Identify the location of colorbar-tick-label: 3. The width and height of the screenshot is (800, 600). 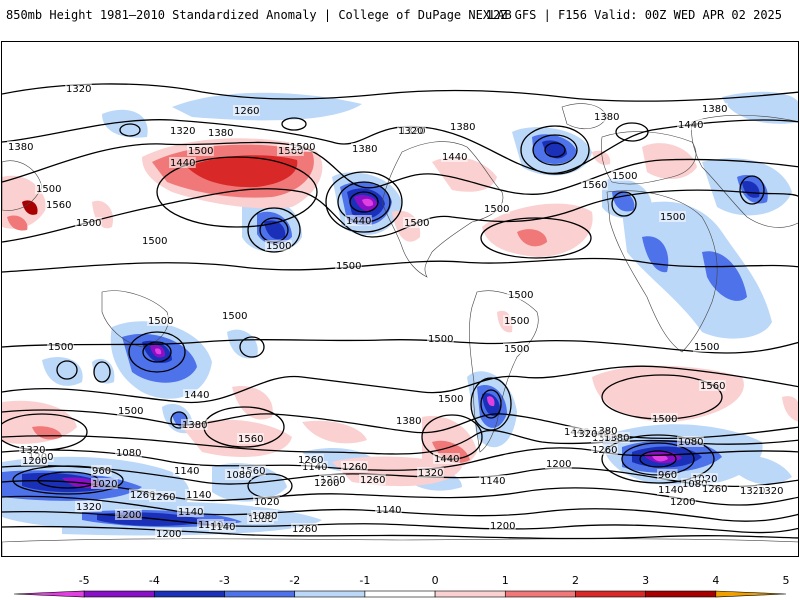
(646, 580).